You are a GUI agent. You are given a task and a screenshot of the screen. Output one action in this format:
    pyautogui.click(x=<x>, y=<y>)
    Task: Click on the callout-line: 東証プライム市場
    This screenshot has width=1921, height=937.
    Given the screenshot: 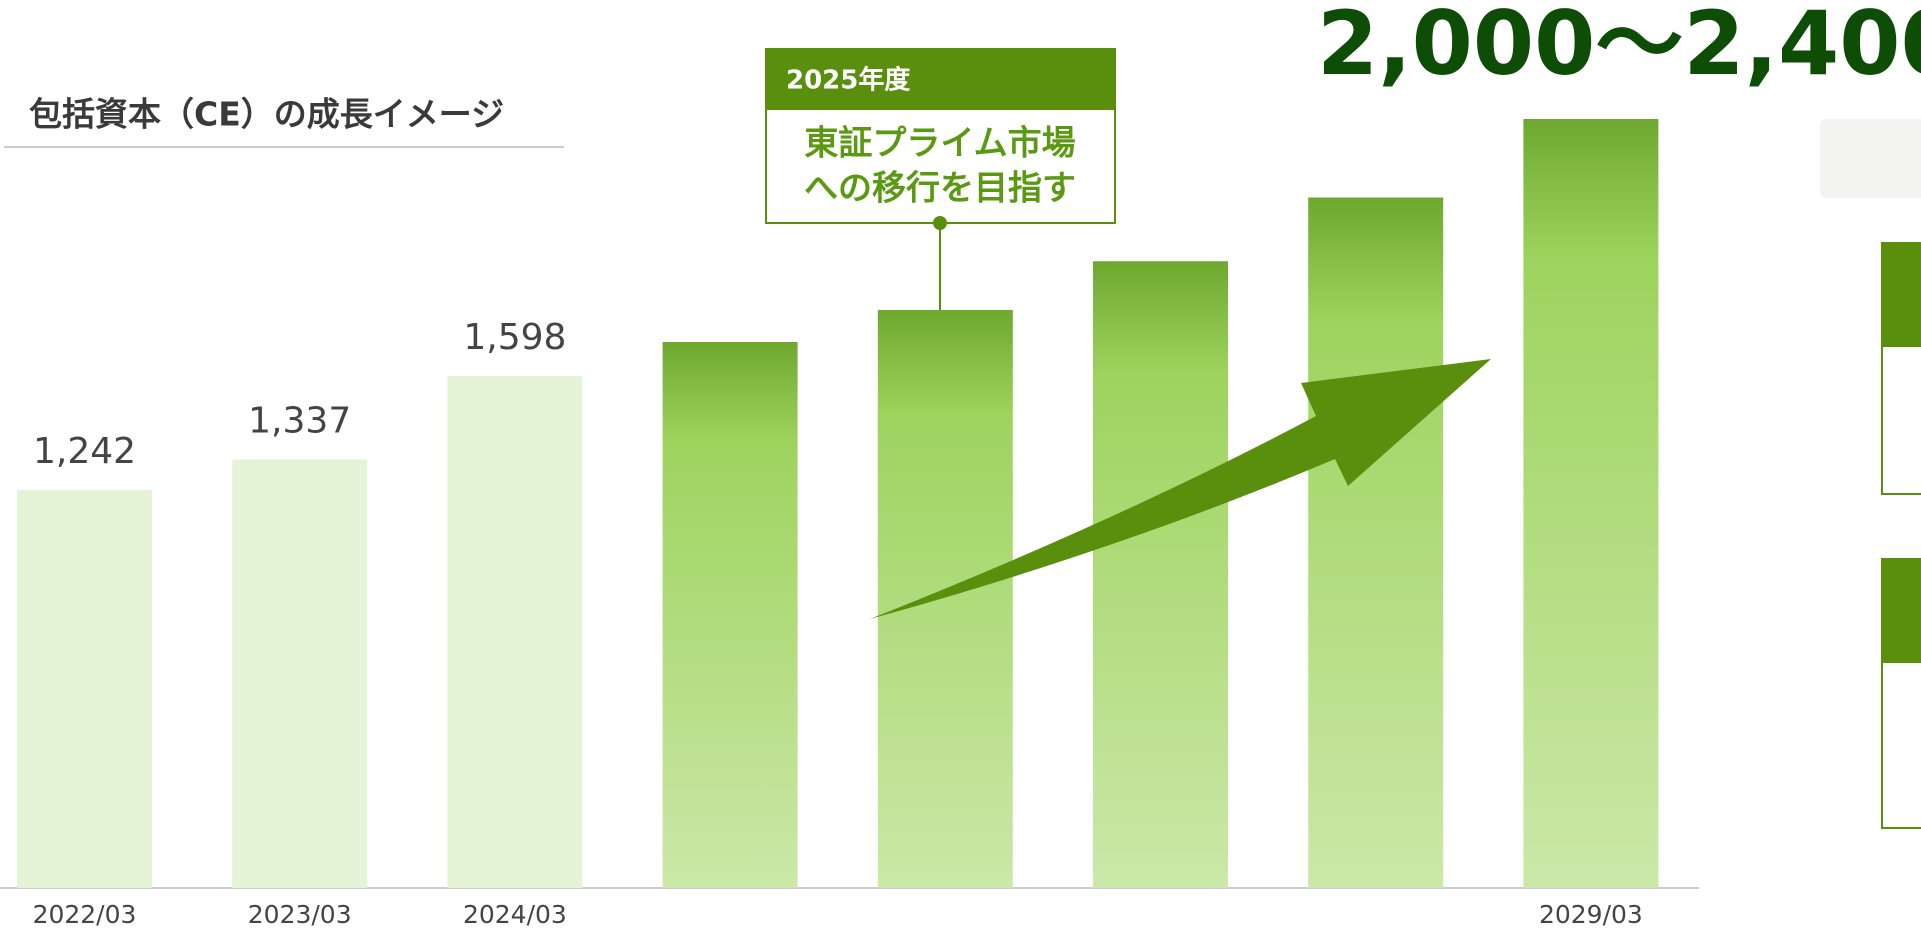 What is the action you would take?
    pyautogui.click(x=939, y=144)
    